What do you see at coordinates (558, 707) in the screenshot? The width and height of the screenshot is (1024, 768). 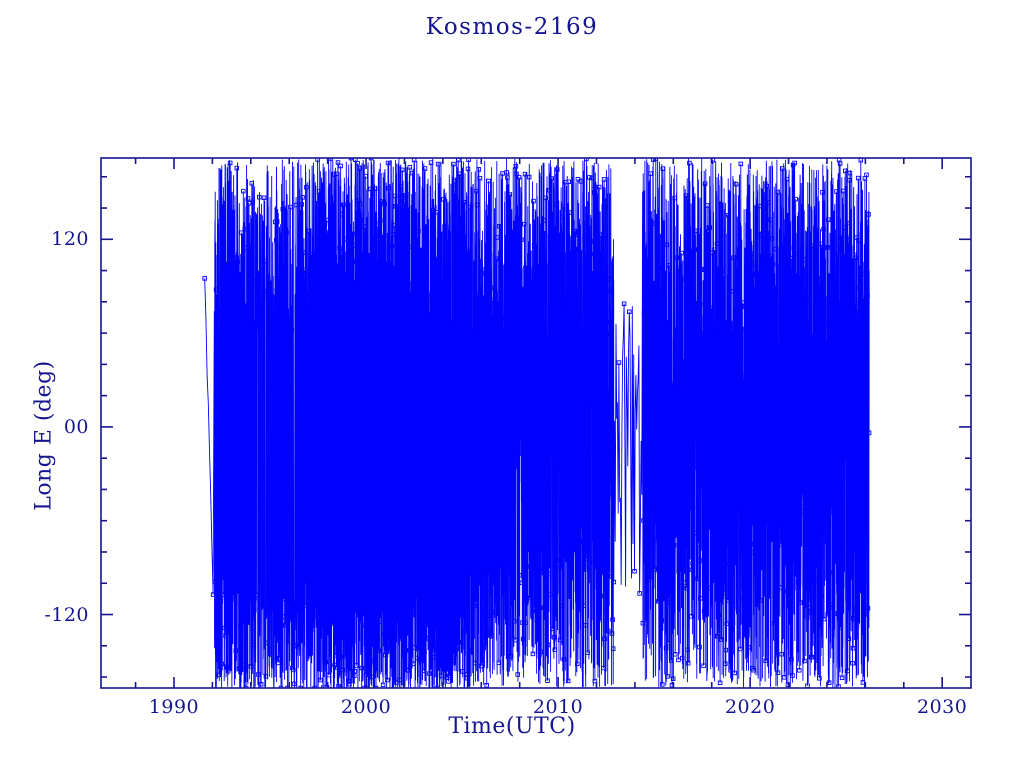 I see `x-tick-label: 2010` at bounding box center [558, 707].